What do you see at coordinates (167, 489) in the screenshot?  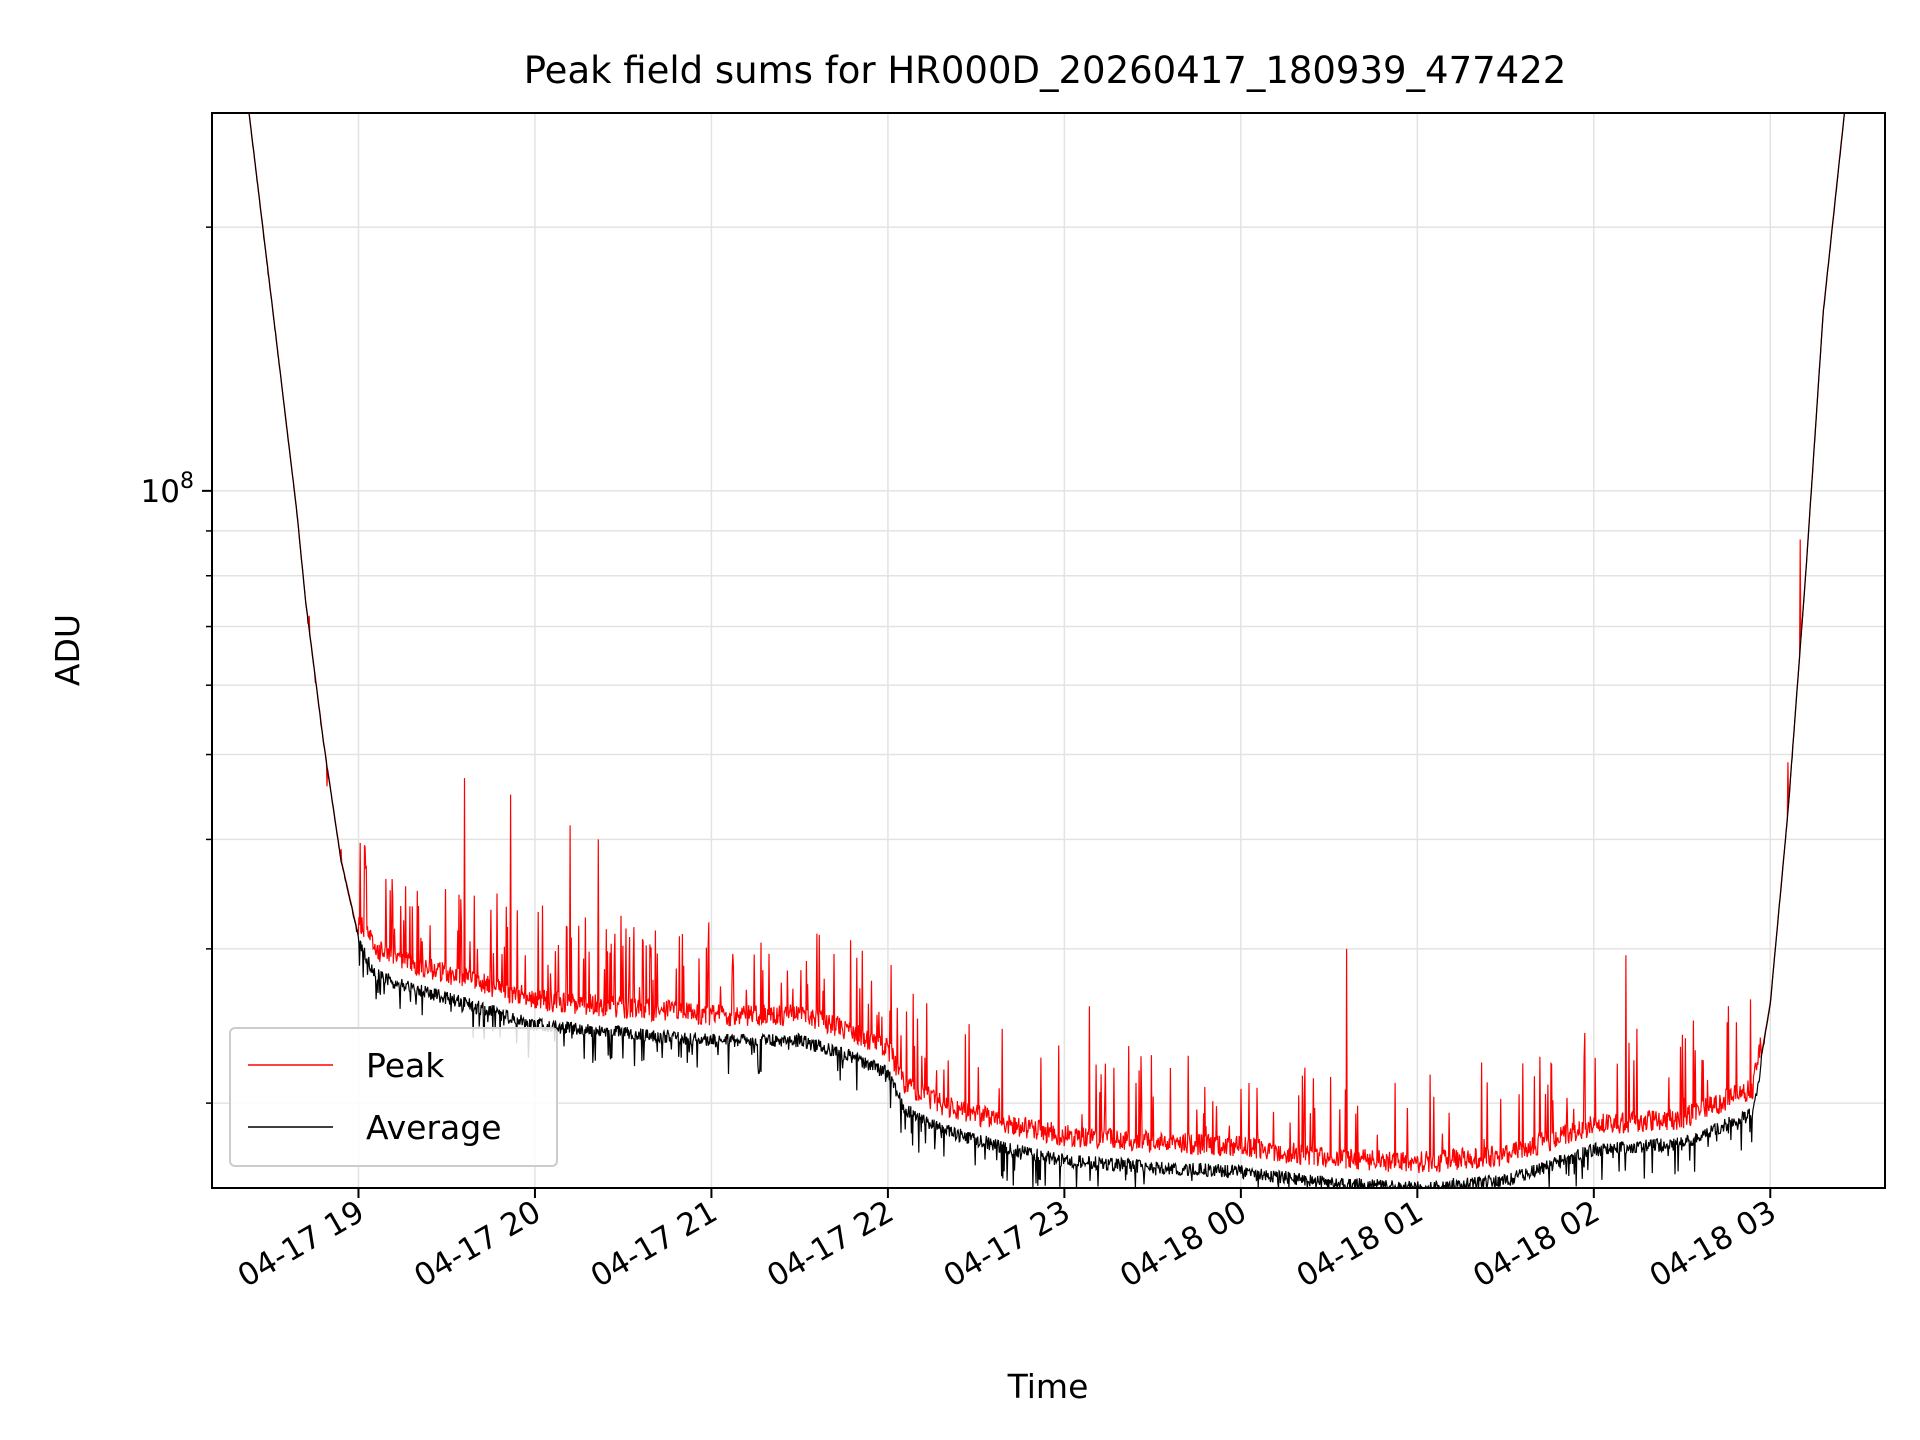 I see `y-tick-label: 108` at bounding box center [167, 489].